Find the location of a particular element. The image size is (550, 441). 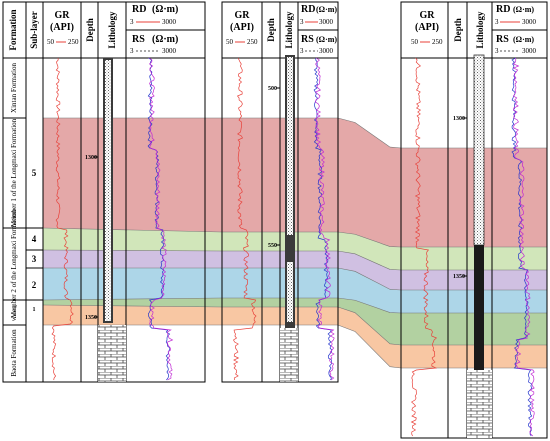

well-b-gr-curve is located at coordinates (245, 219).